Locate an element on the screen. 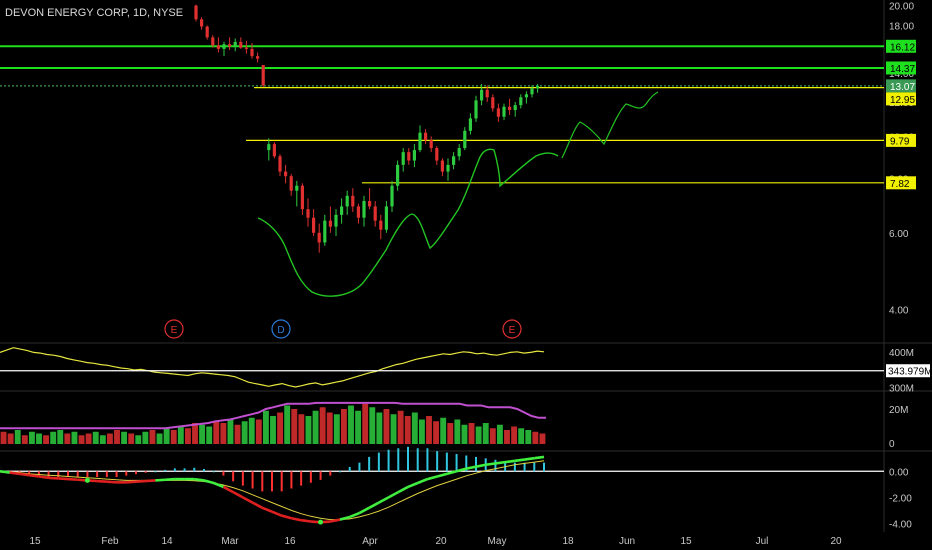  macd-signal-line is located at coordinates (272, 490).